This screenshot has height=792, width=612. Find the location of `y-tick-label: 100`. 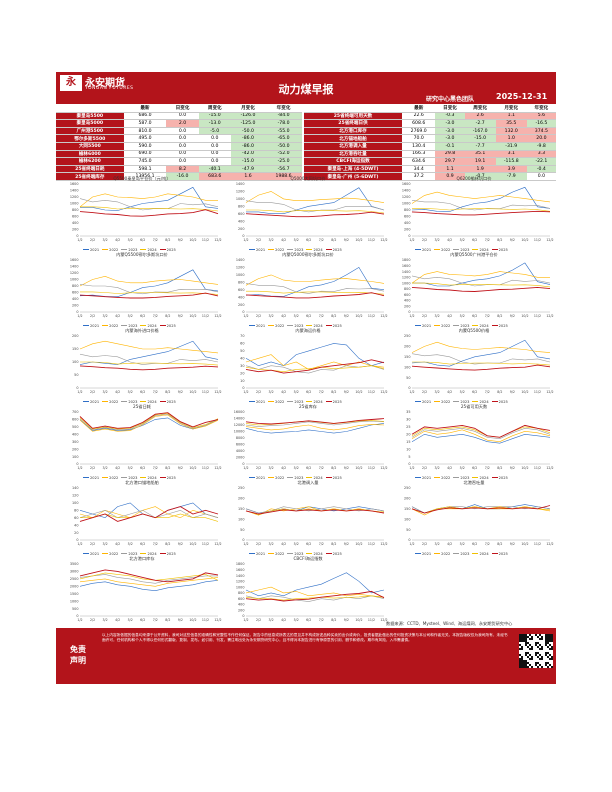

y-tick-label: 100 is located at coordinates (407, 519).